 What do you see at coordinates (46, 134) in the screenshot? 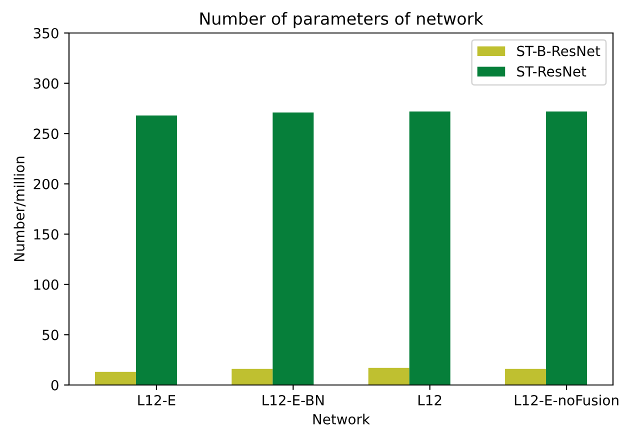
I see `y-tick-label: 250` at bounding box center [46, 134].